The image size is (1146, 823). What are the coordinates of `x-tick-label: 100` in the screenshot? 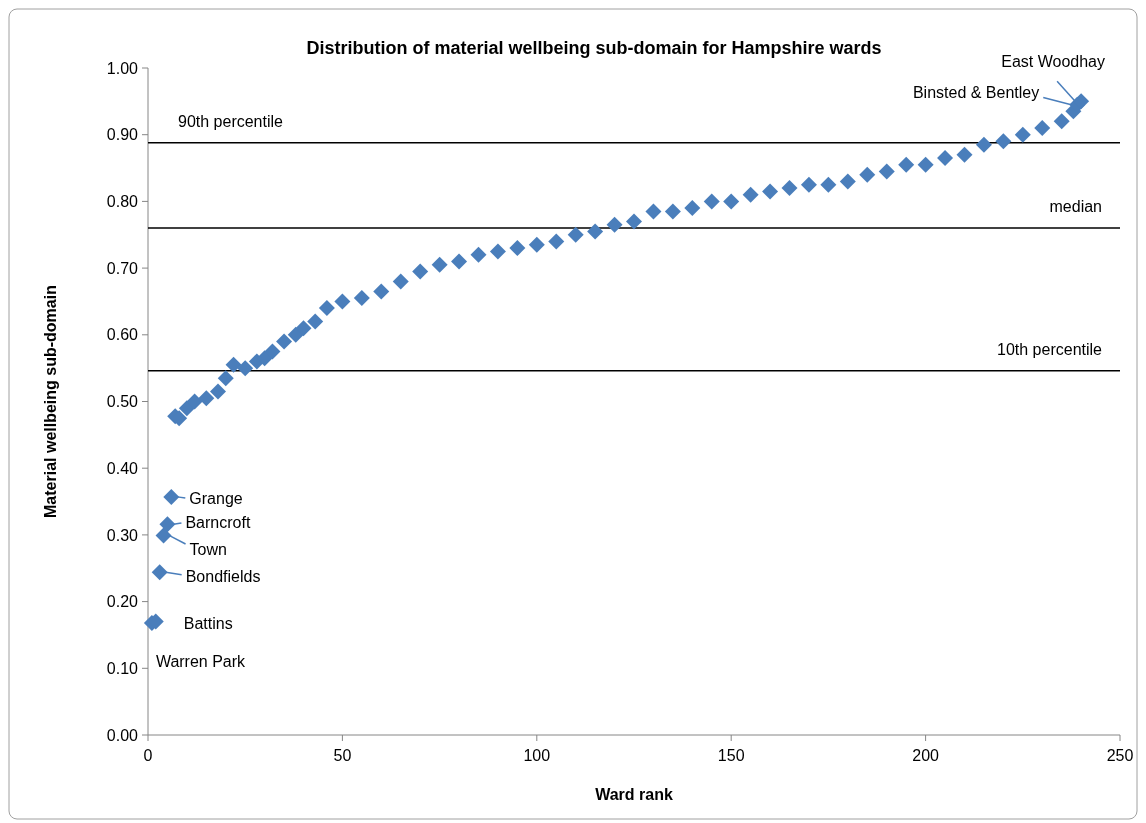 It's located at (537, 755).